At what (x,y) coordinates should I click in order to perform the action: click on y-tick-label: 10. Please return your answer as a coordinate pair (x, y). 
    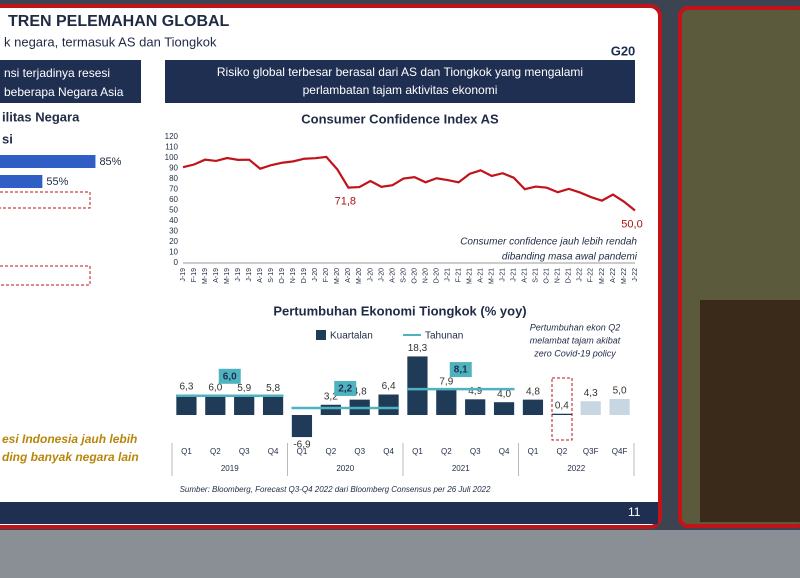
    Looking at the image, I should click on (173, 252).